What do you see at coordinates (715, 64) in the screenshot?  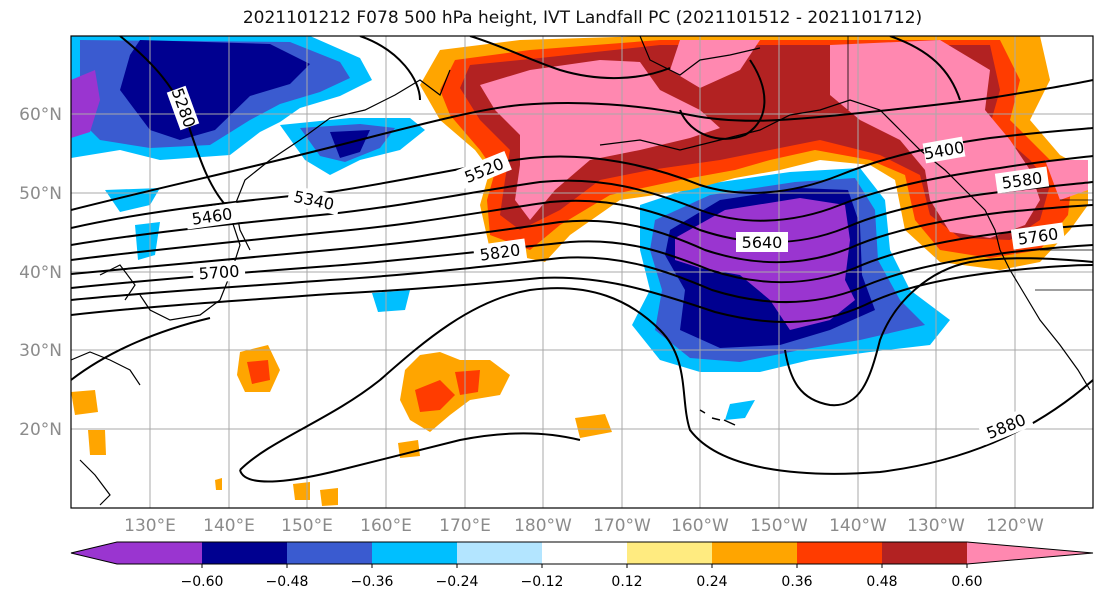 I see `shade-north-pink-mid` at bounding box center [715, 64].